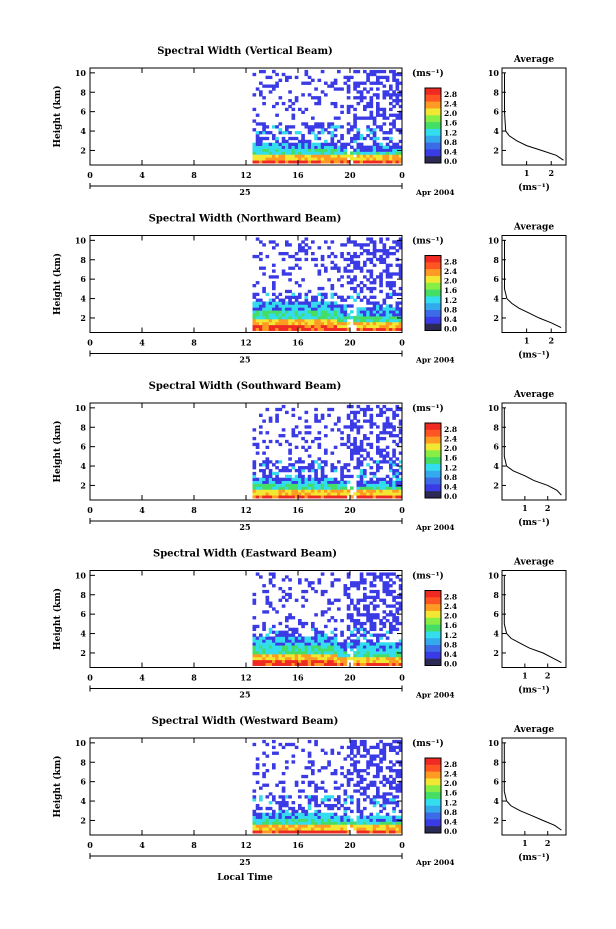 Image resolution: width=616 pixels, height=929 pixels. Describe the element at coordinates (433, 628) in the screenshot. I see `colorbar-frame` at that location.